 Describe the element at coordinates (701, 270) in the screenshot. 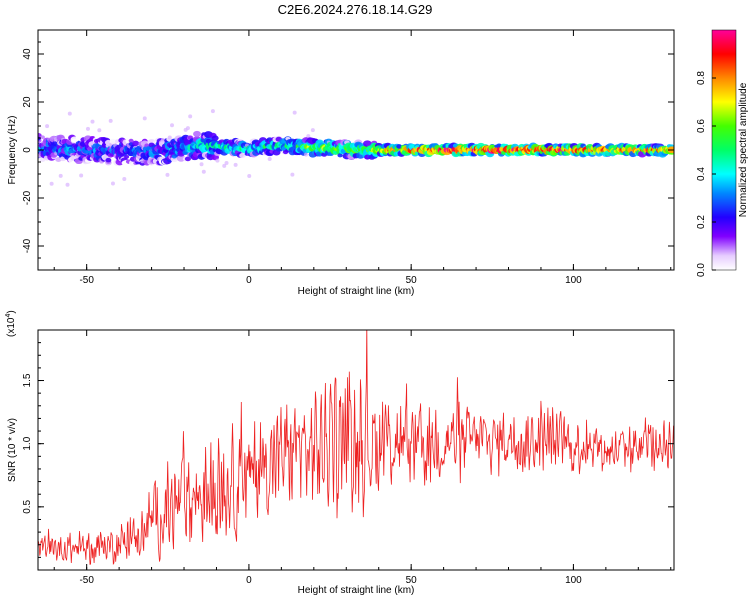

I see `colorbar-tick-label: 0.0` at that location.